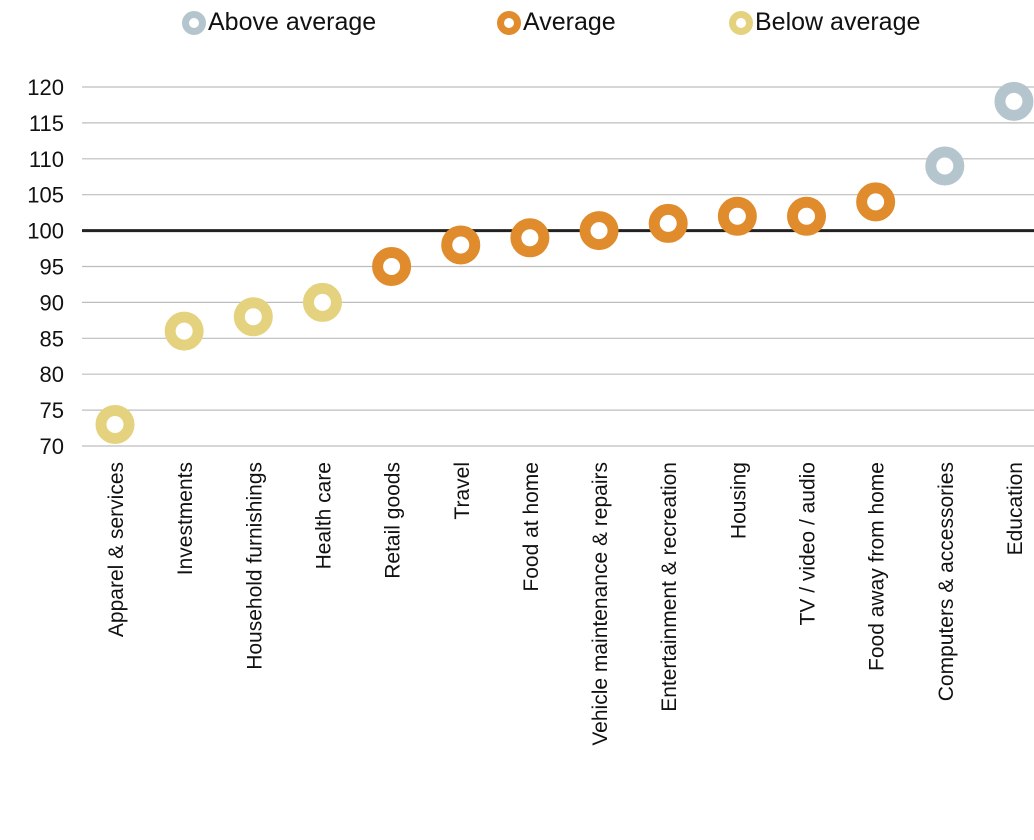  Describe the element at coordinates (323, 515) in the screenshot. I see `x-category-label: Health care` at that location.